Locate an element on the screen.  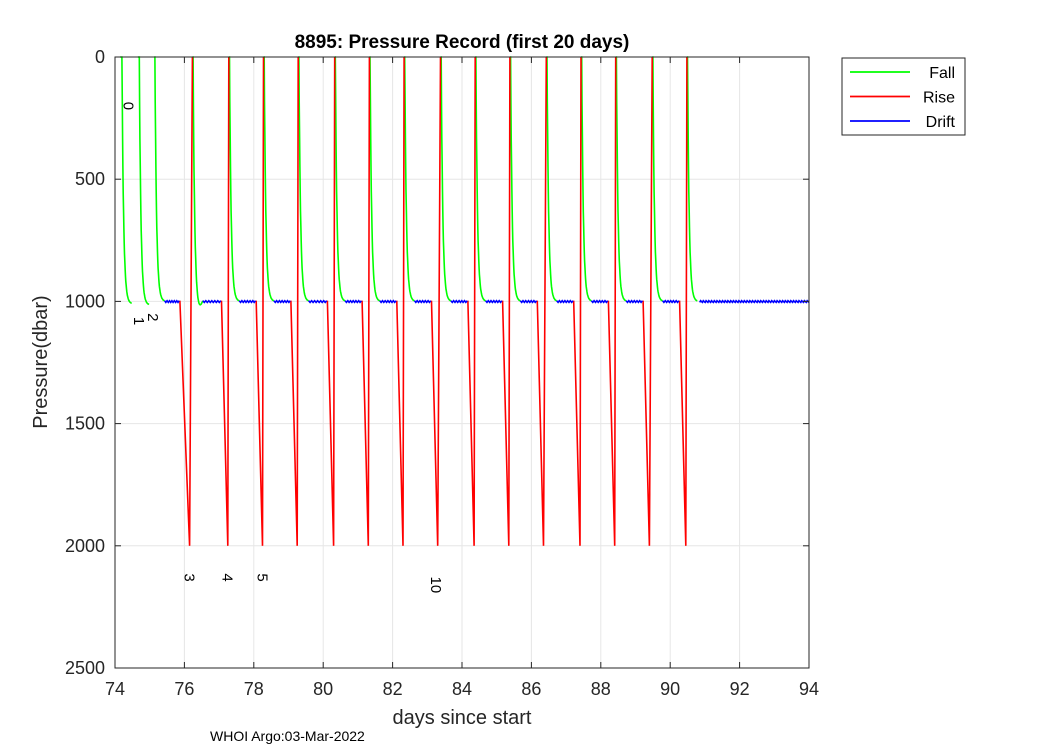
x-tick-label: 90 is located at coordinates (670, 689).